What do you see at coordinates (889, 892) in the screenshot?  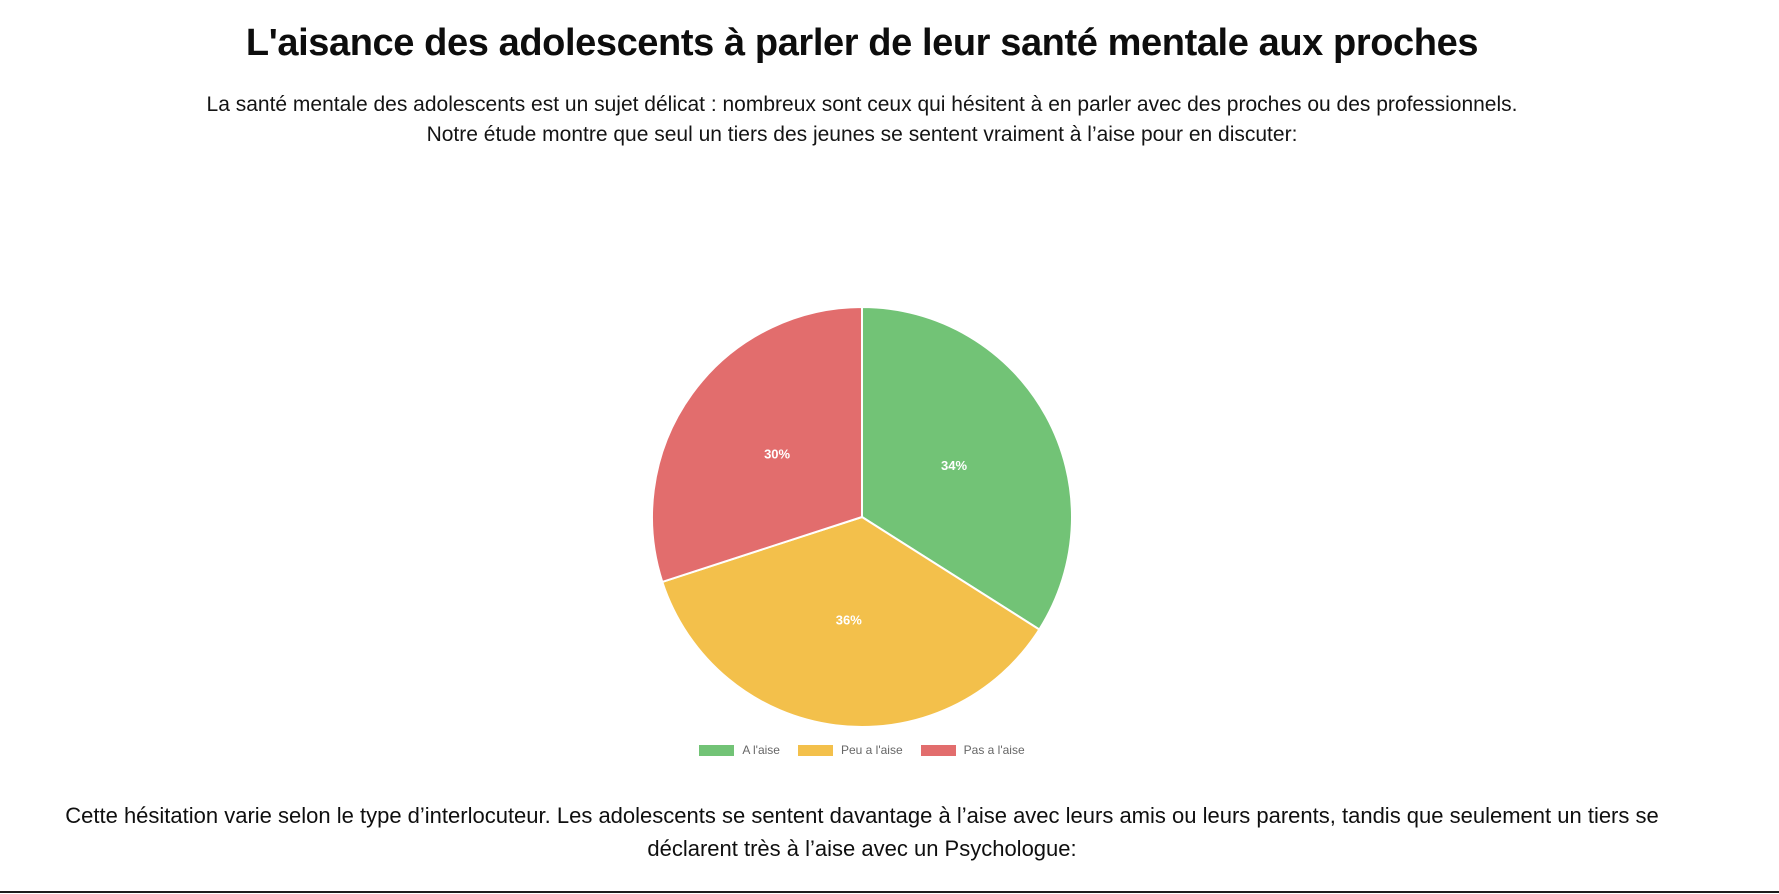 I see `bottom-divider` at bounding box center [889, 892].